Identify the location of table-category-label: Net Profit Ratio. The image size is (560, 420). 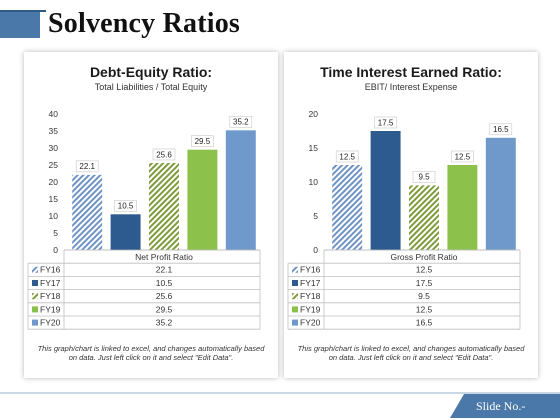
(164, 257).